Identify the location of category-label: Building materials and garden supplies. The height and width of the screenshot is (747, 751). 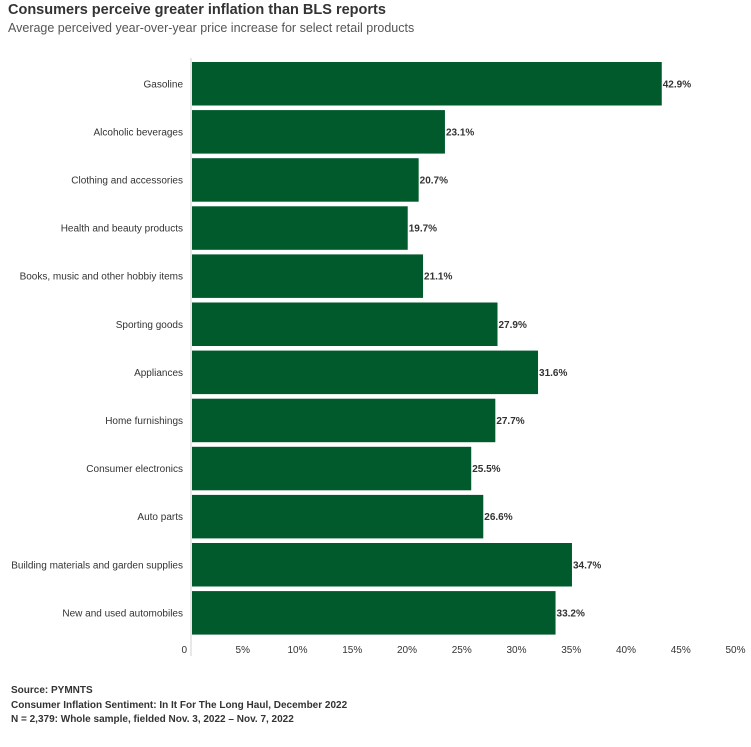
(97, 565).